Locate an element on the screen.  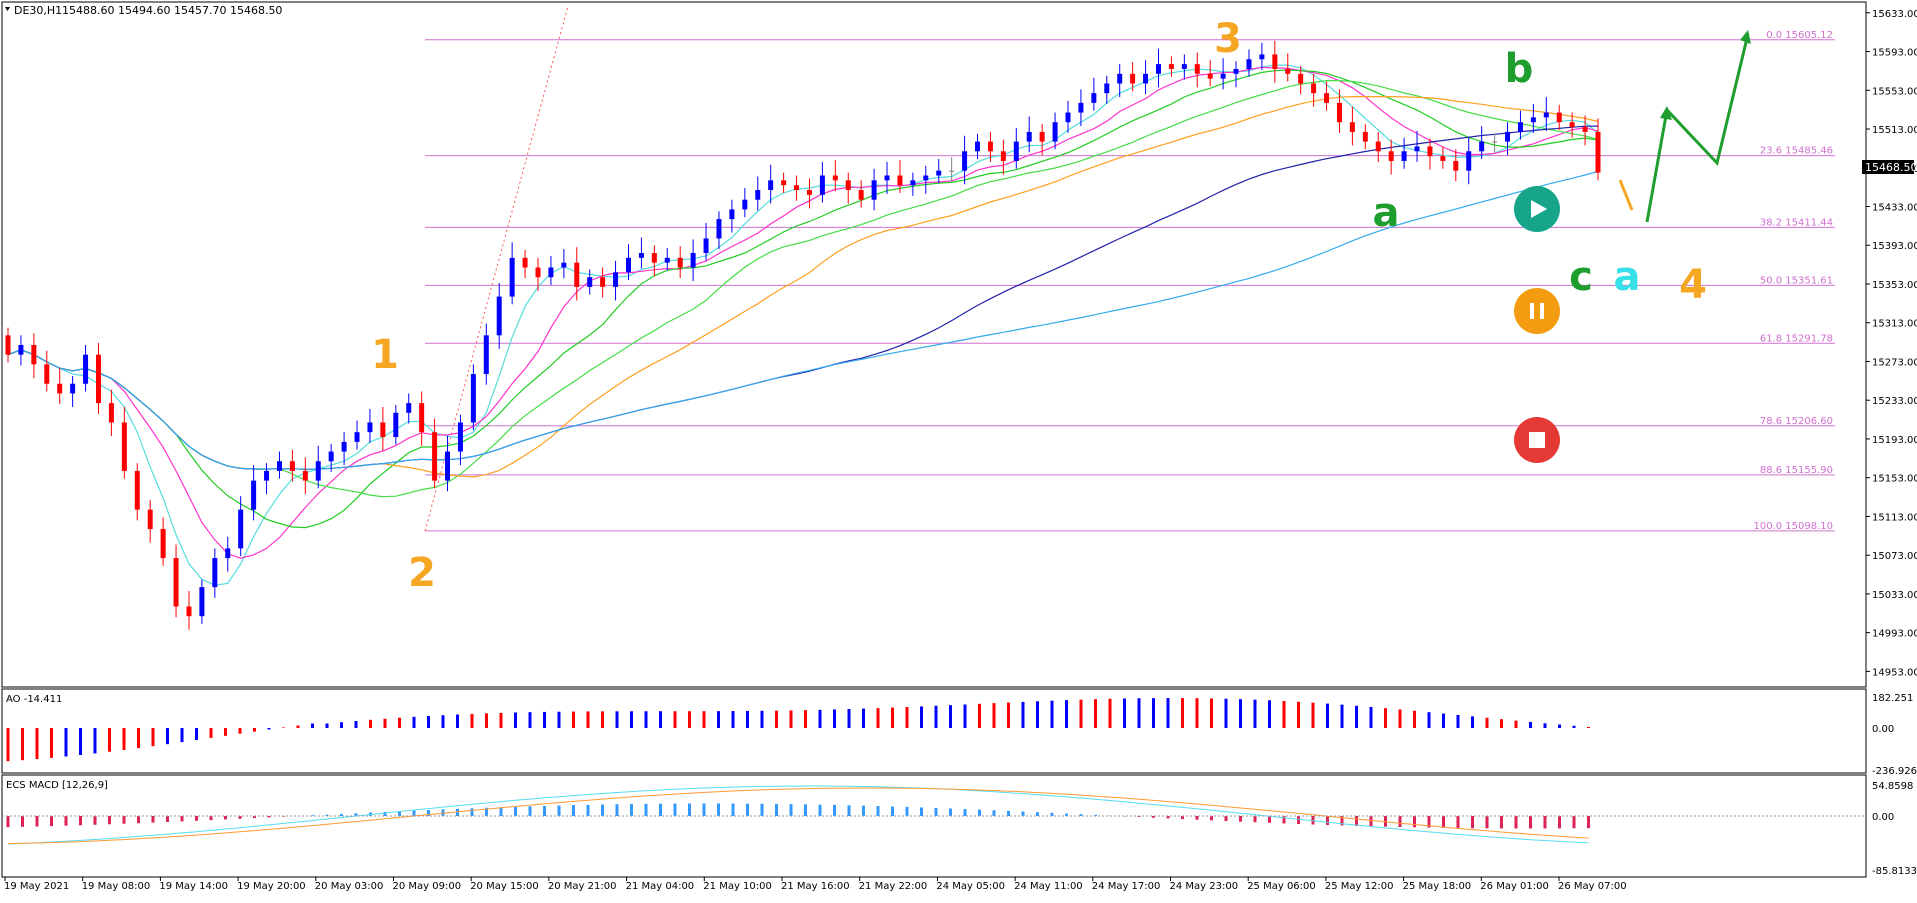
price-tick-label: 15033.00 is located at coordinates (1894, 595).